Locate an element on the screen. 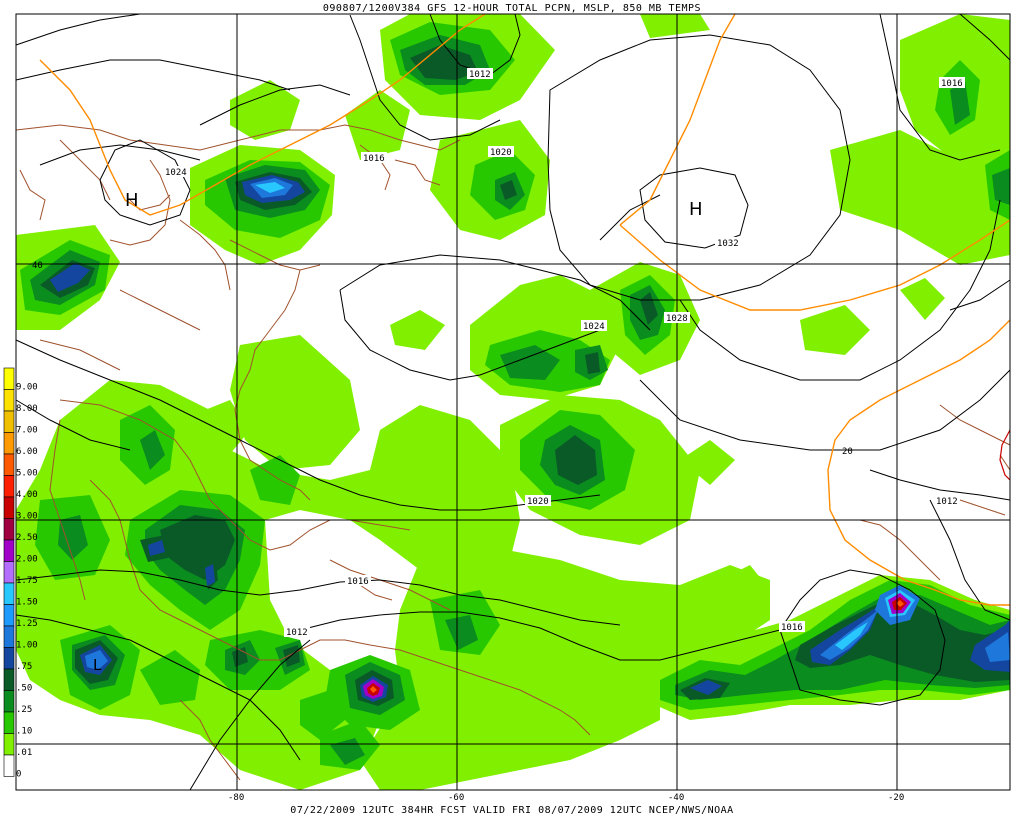 The height and width of the screenshot is (819, 1024). legend-label: 2.00 is located at coordinates (27, 560).